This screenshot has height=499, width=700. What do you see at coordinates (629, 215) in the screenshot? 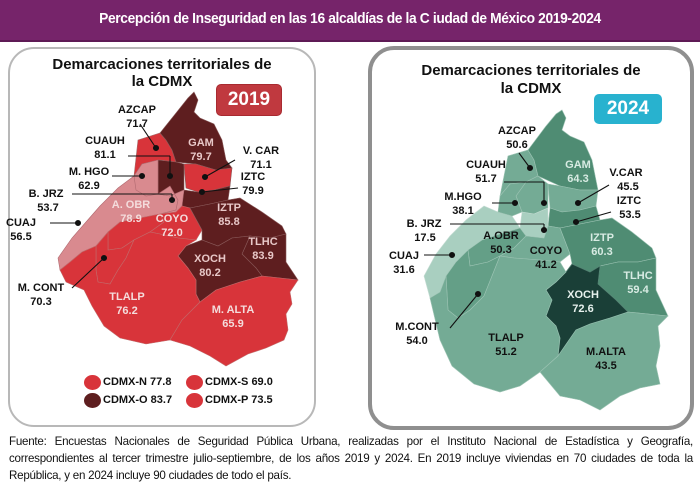
I see `label-iztc-value: 53.5` at bounding box center [629, 215].